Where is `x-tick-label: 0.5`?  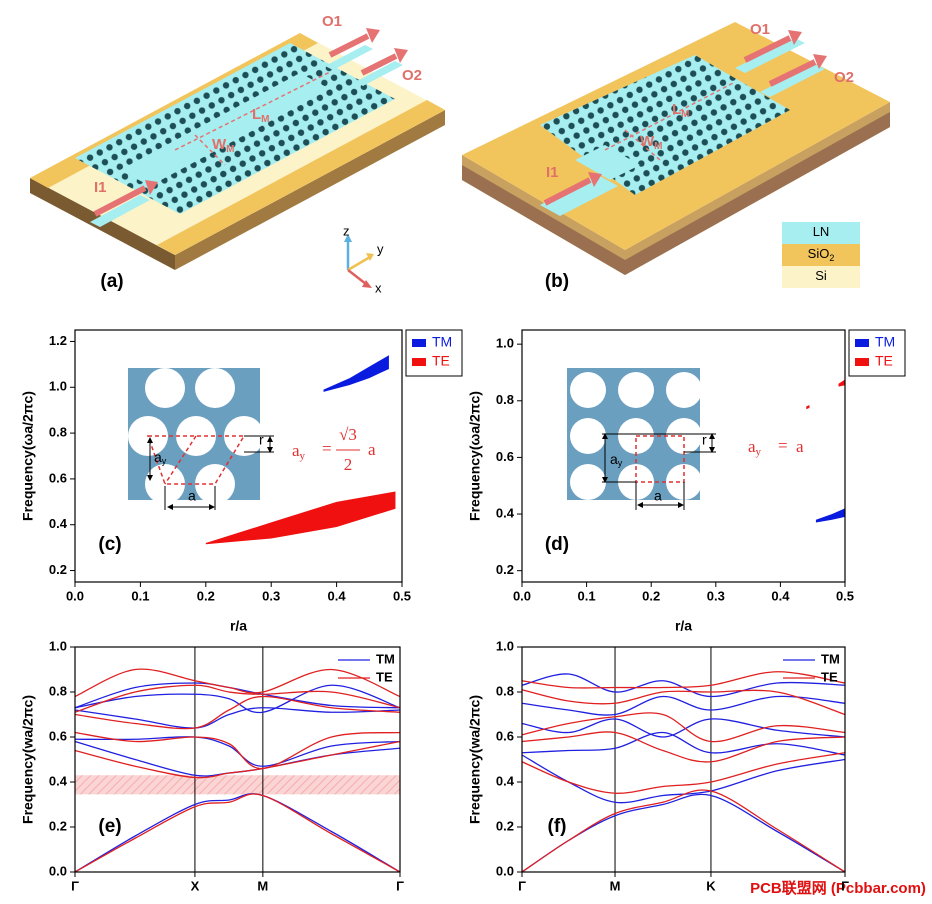
x-tick-label: 0.5 is located at coordinates (402, 595).